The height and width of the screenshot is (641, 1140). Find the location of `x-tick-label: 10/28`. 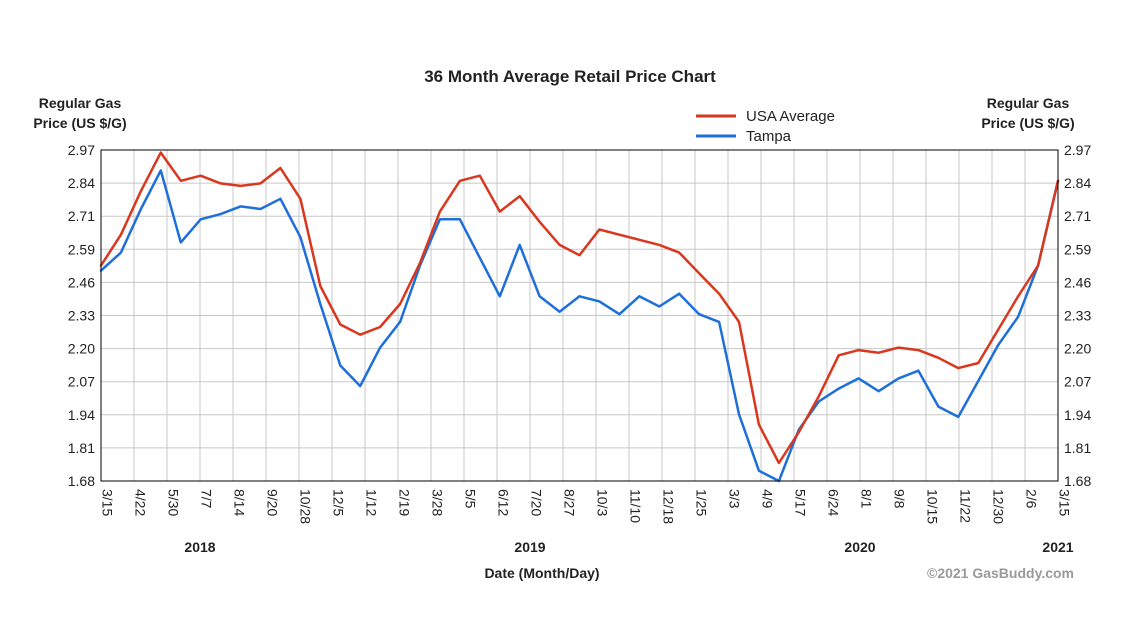

x-tick-label: 10/28 is located at coordinates (305, 506).